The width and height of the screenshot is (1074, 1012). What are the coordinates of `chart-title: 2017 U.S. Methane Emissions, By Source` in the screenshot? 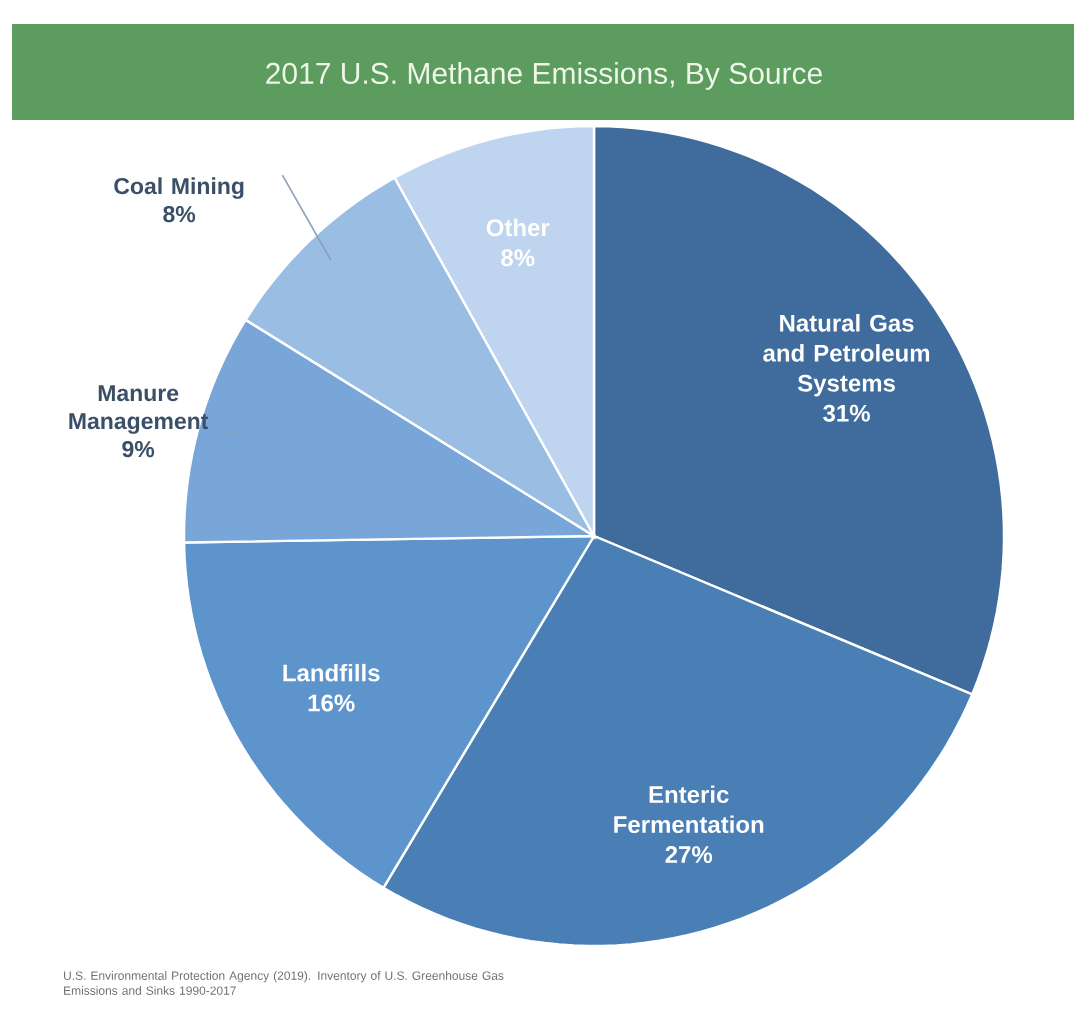 It's located at (544, 76).